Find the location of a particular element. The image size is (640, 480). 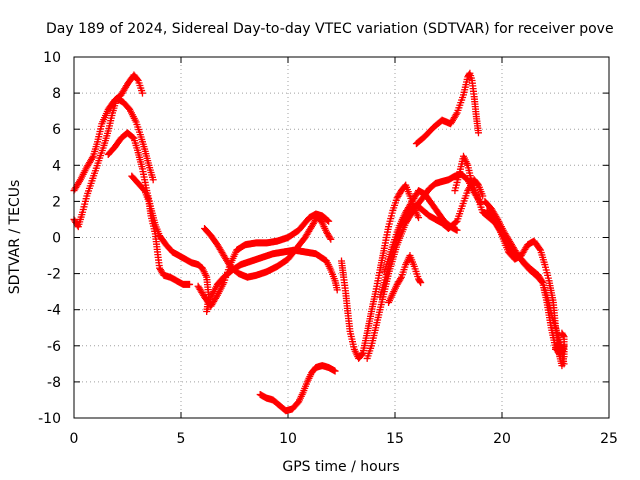

y-tick-label: -2 is located at coordinates (54, 275).